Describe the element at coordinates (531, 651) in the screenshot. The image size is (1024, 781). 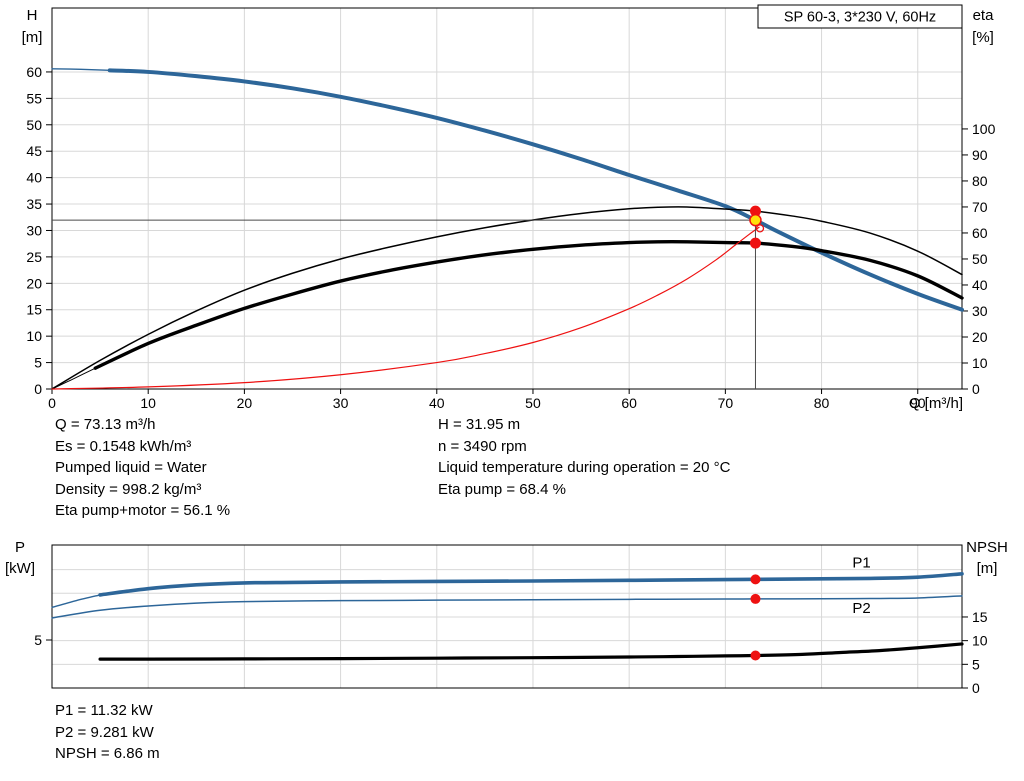
I see `npsh-curve` at that location.